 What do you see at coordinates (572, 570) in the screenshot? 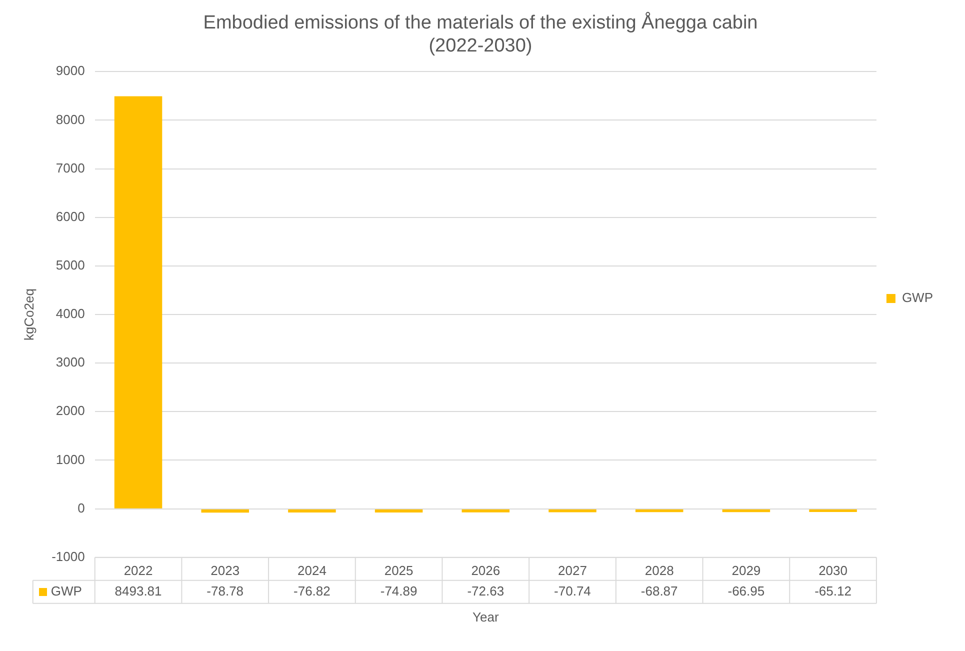
I see `x-tick-label: 2027` at bounding box center [572, 570].